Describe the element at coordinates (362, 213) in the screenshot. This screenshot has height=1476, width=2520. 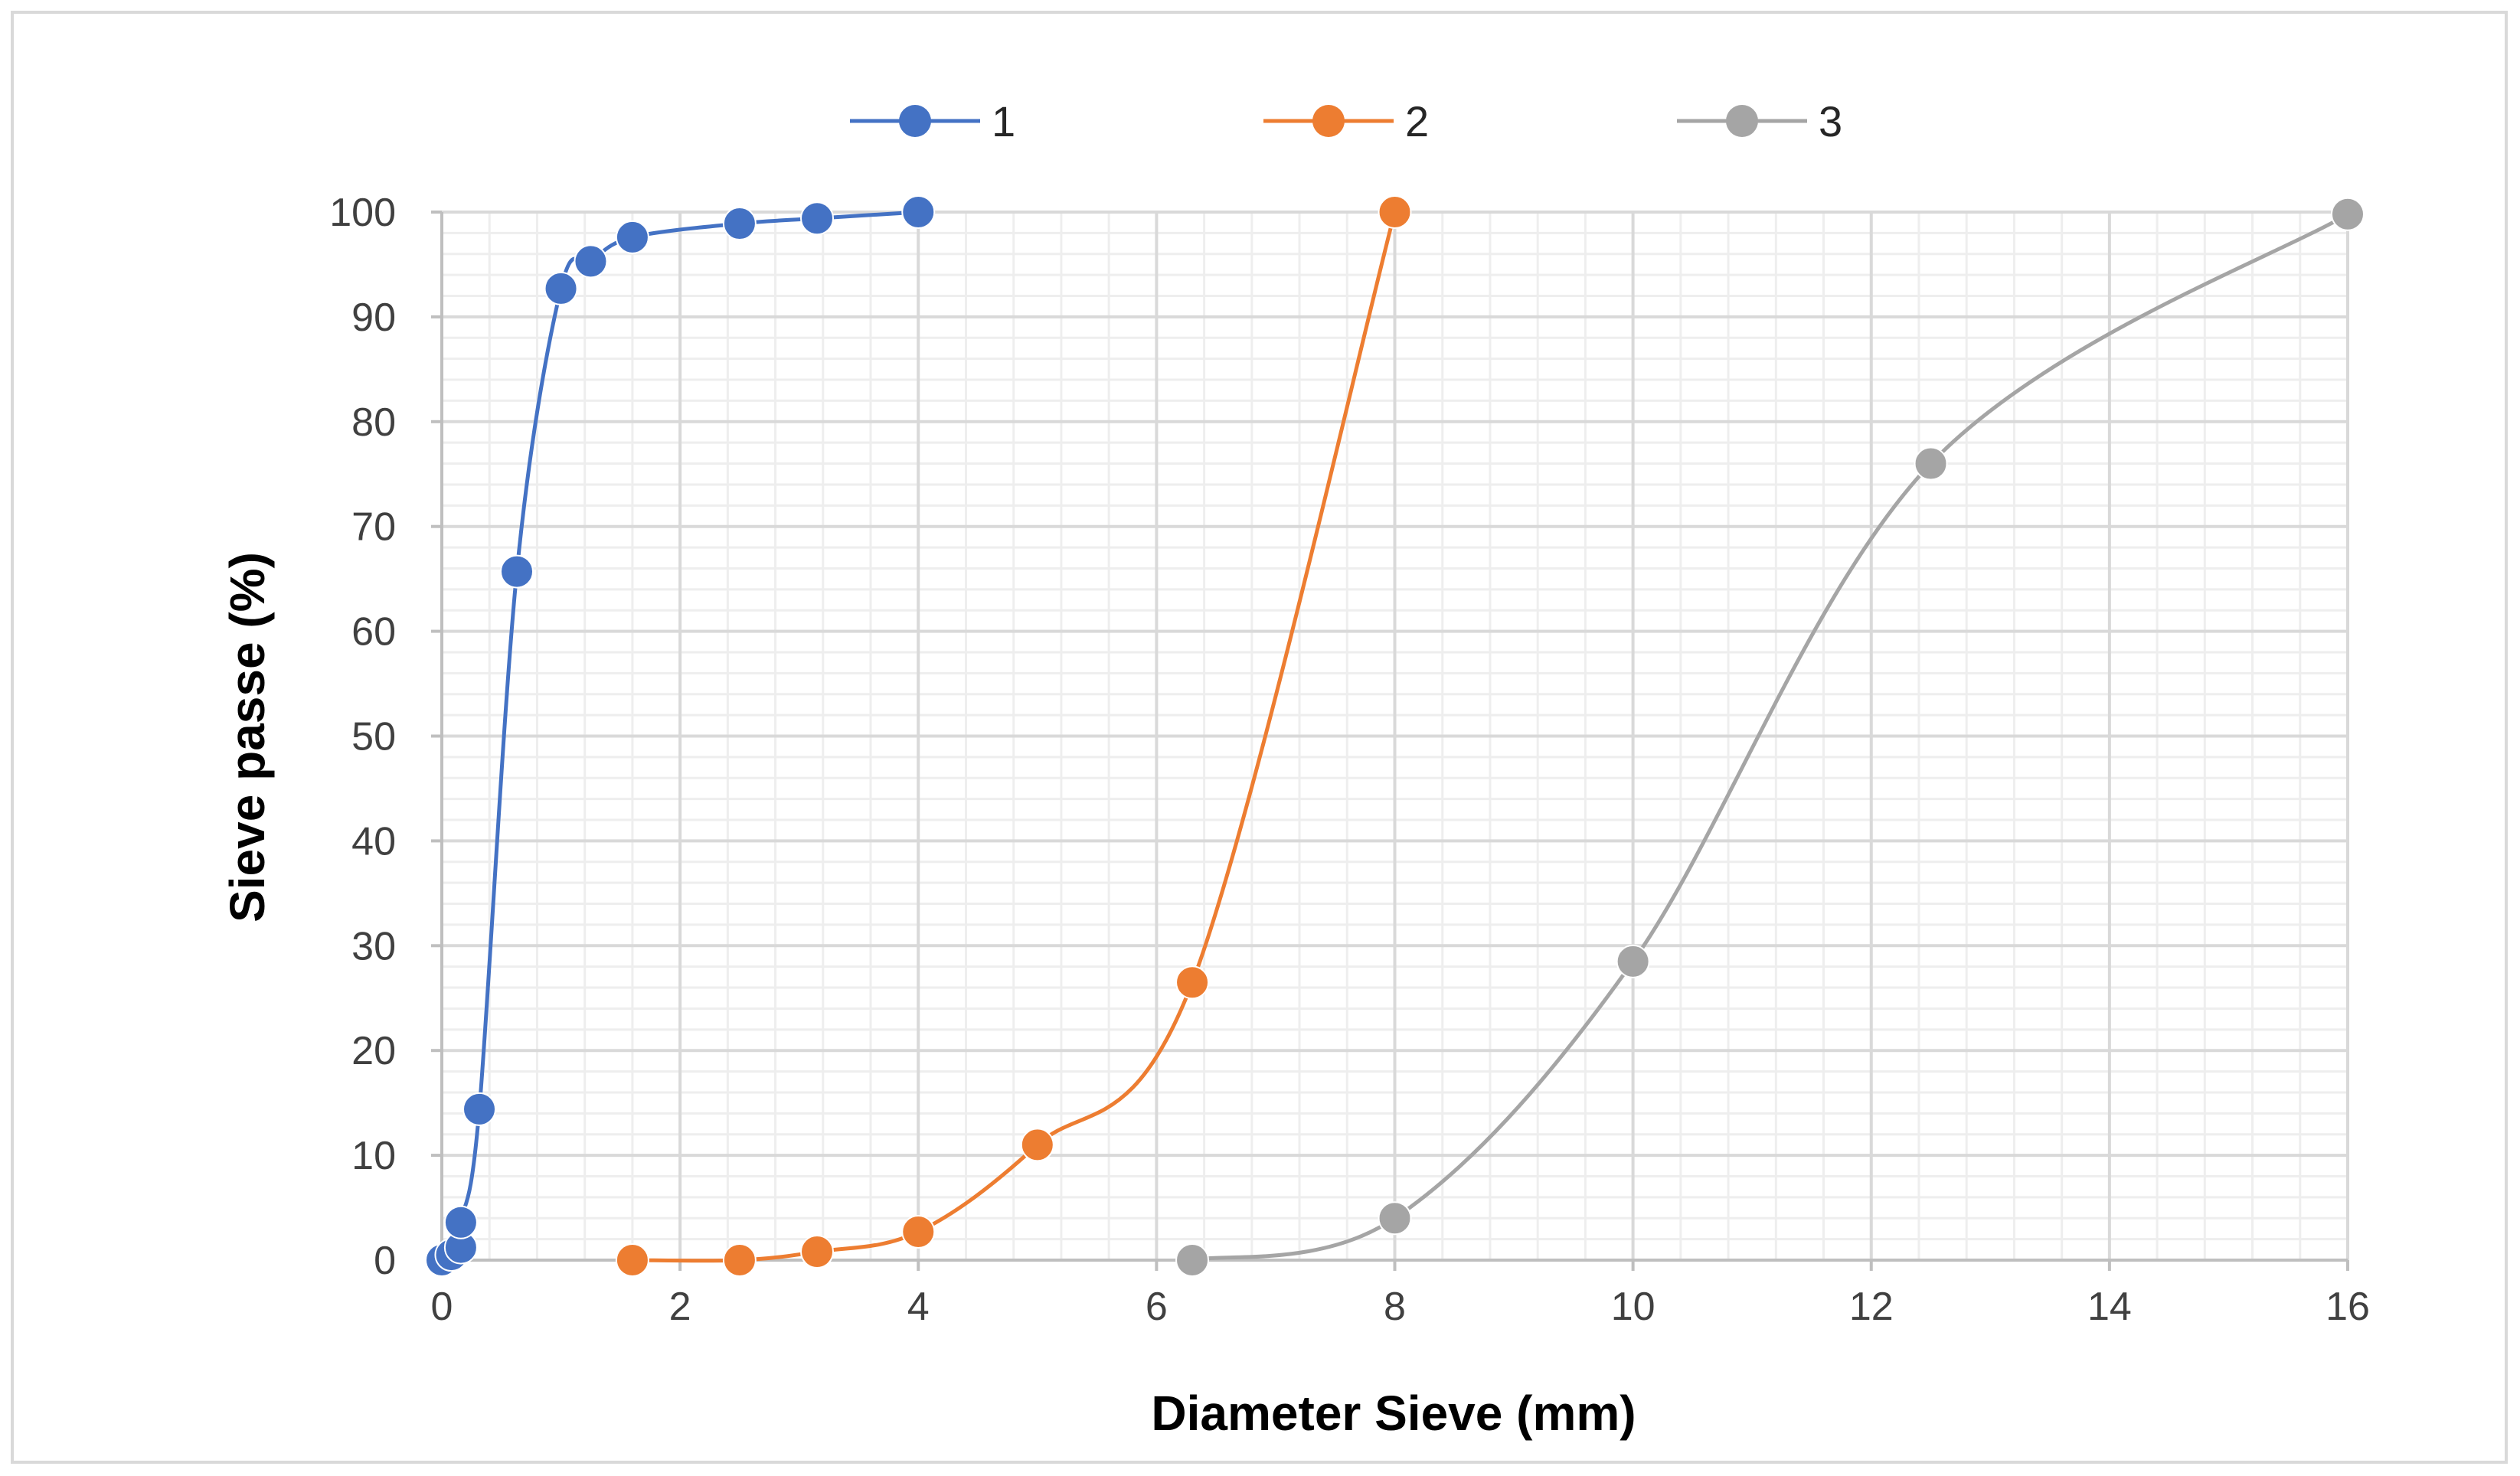
I see `y-tick-label: 100` at that location.